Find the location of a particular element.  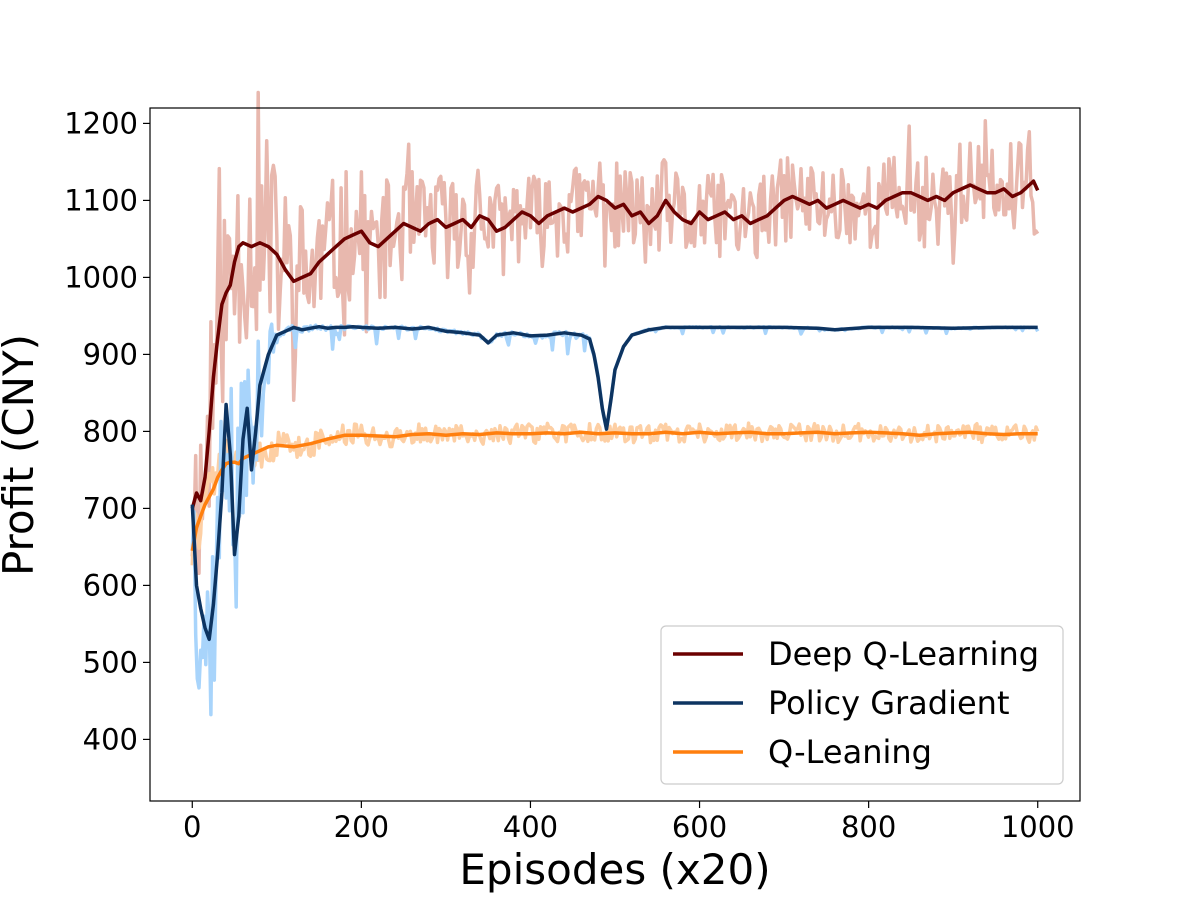

y-tick-label: 700 is located at coordinates (110, 508).